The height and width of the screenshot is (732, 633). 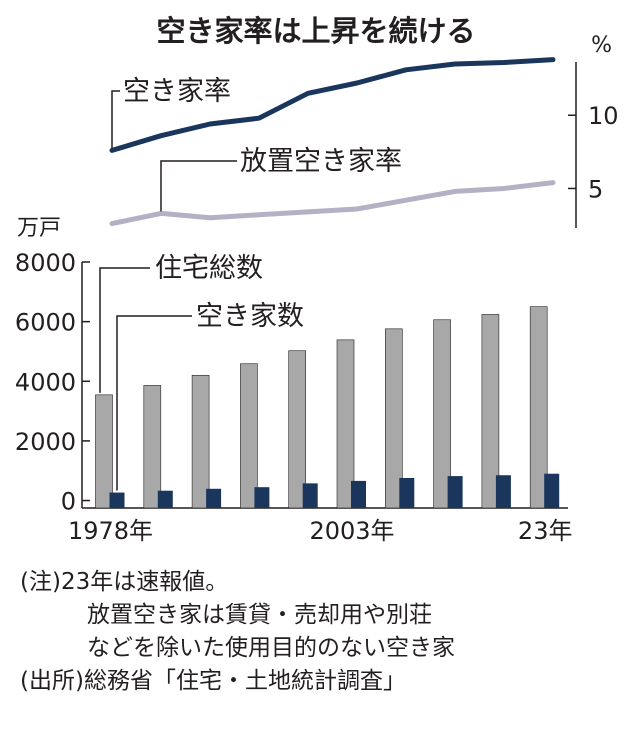 What do you see at coordinates (490, 411) in the screenshot?
I see `bar-total-2018` at bounding box center [490, 411].